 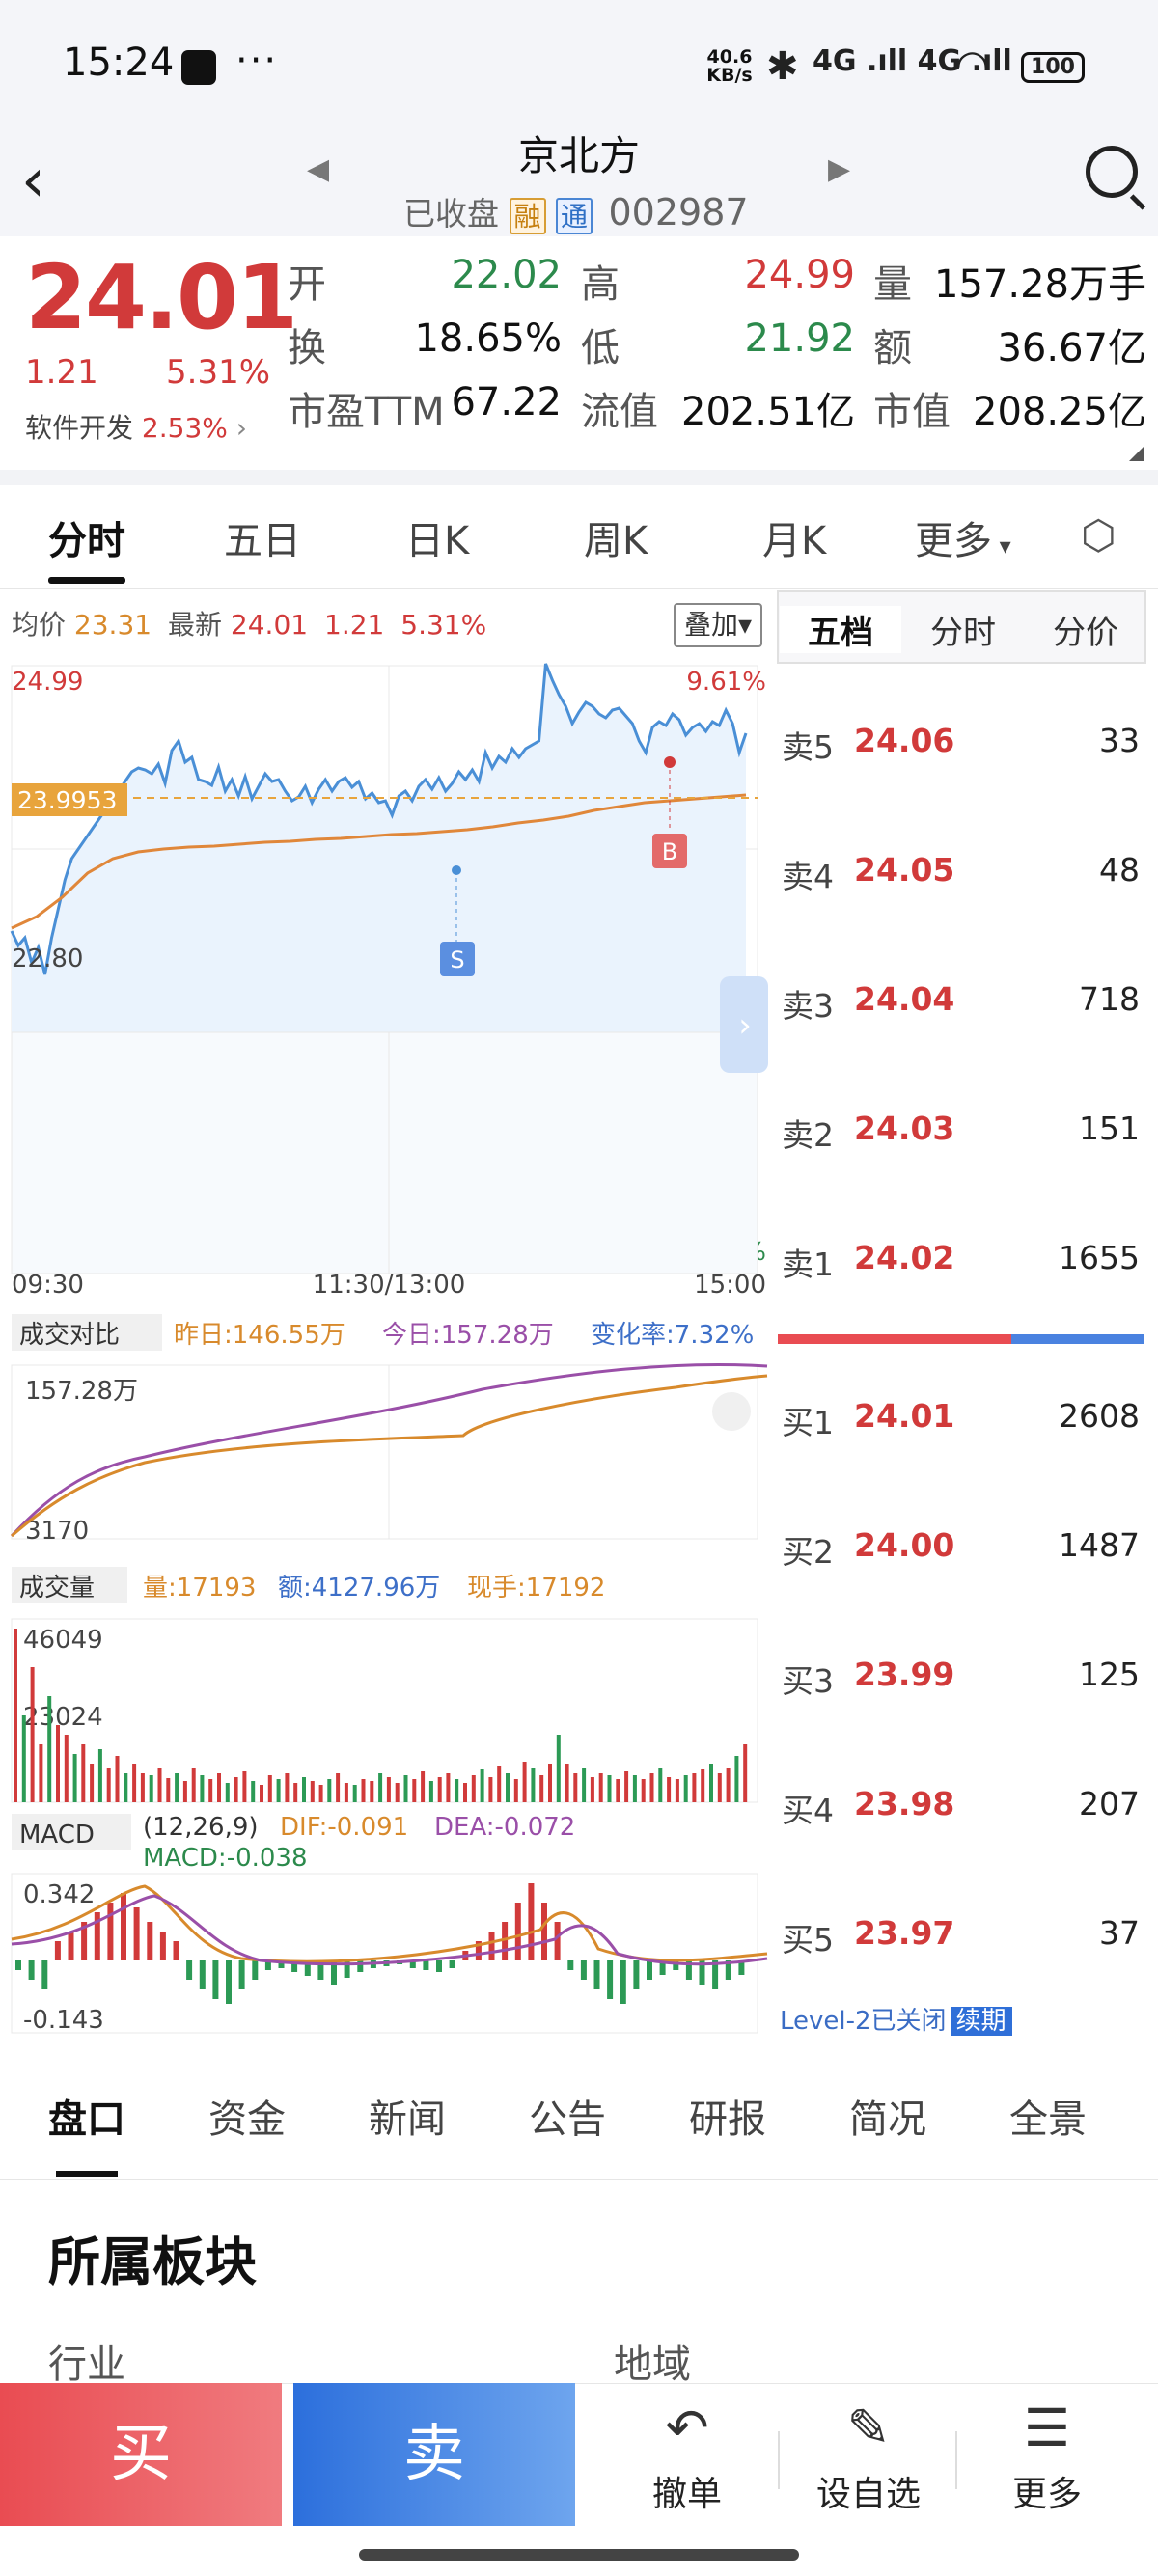 What do you see at coordinates (670, 762) in the screenshot?
I see `buy-marker-dot` at bounding box center [670, 762].